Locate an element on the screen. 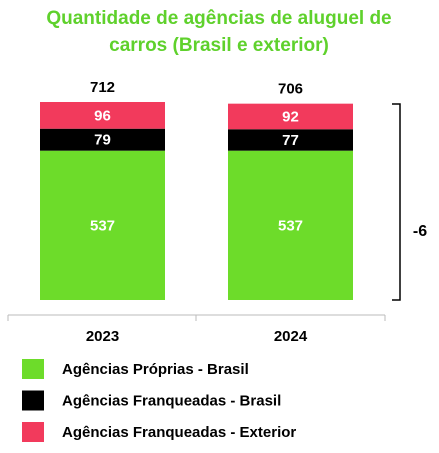 This screenshot has width=439, height=453. legend-label: Agências Próprias - Brasil is located at coordinates (155, 369).